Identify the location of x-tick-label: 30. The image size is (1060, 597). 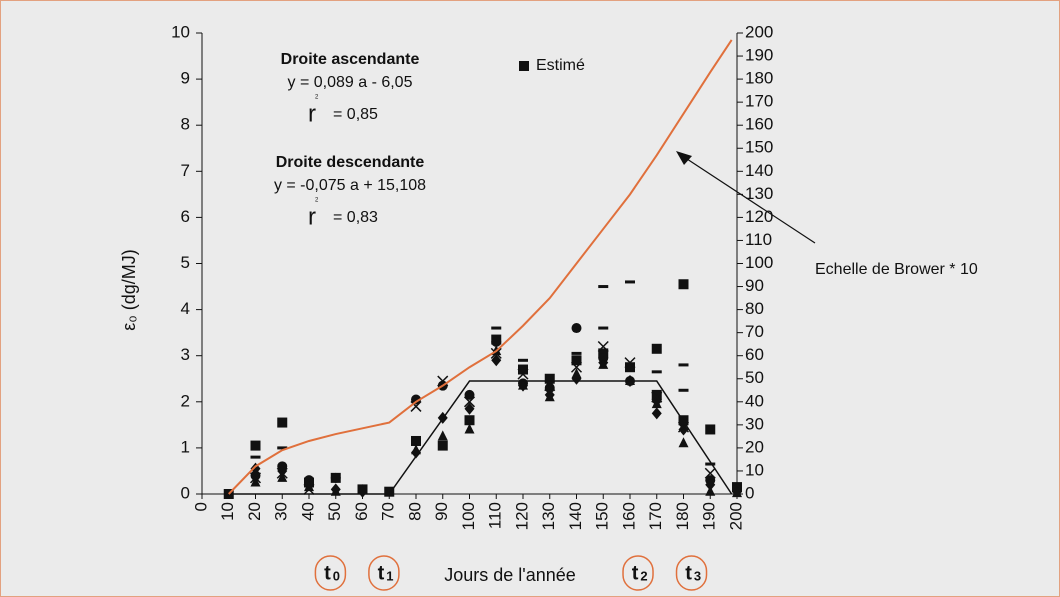
(281, 511).